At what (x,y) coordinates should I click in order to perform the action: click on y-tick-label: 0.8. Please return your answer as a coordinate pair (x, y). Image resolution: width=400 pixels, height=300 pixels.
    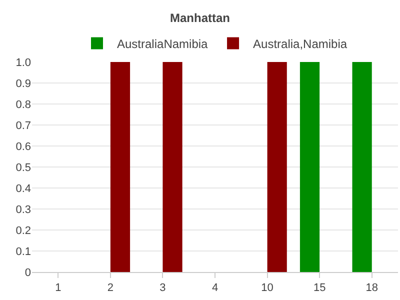
    Looking at the image, I should click on (23, 104).